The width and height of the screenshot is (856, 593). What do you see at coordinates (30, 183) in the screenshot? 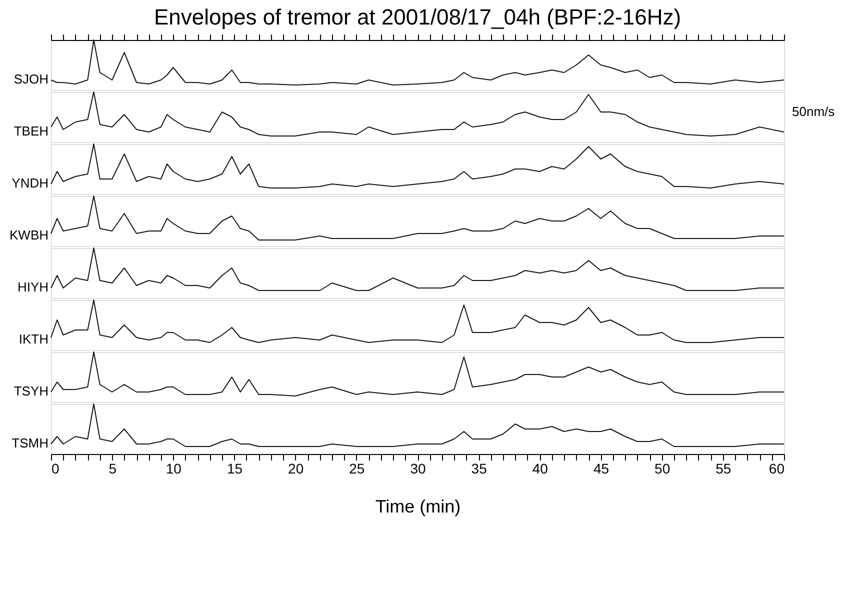
I see `y-axis-title: YNDH` at bounding box center [30, 183].